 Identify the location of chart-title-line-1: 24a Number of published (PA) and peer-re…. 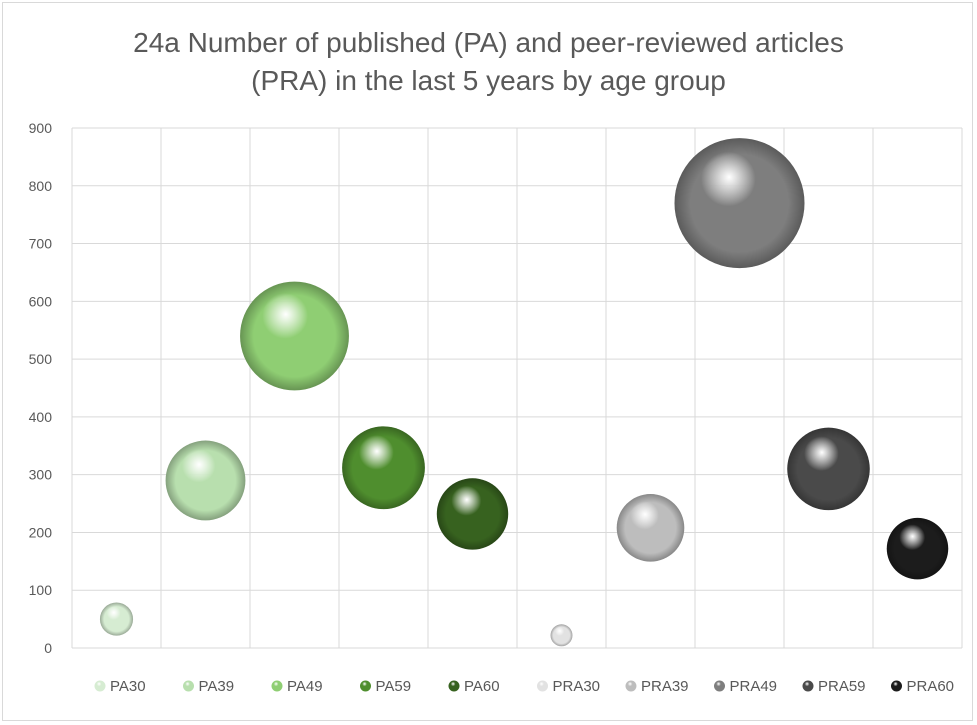
(488, 42).